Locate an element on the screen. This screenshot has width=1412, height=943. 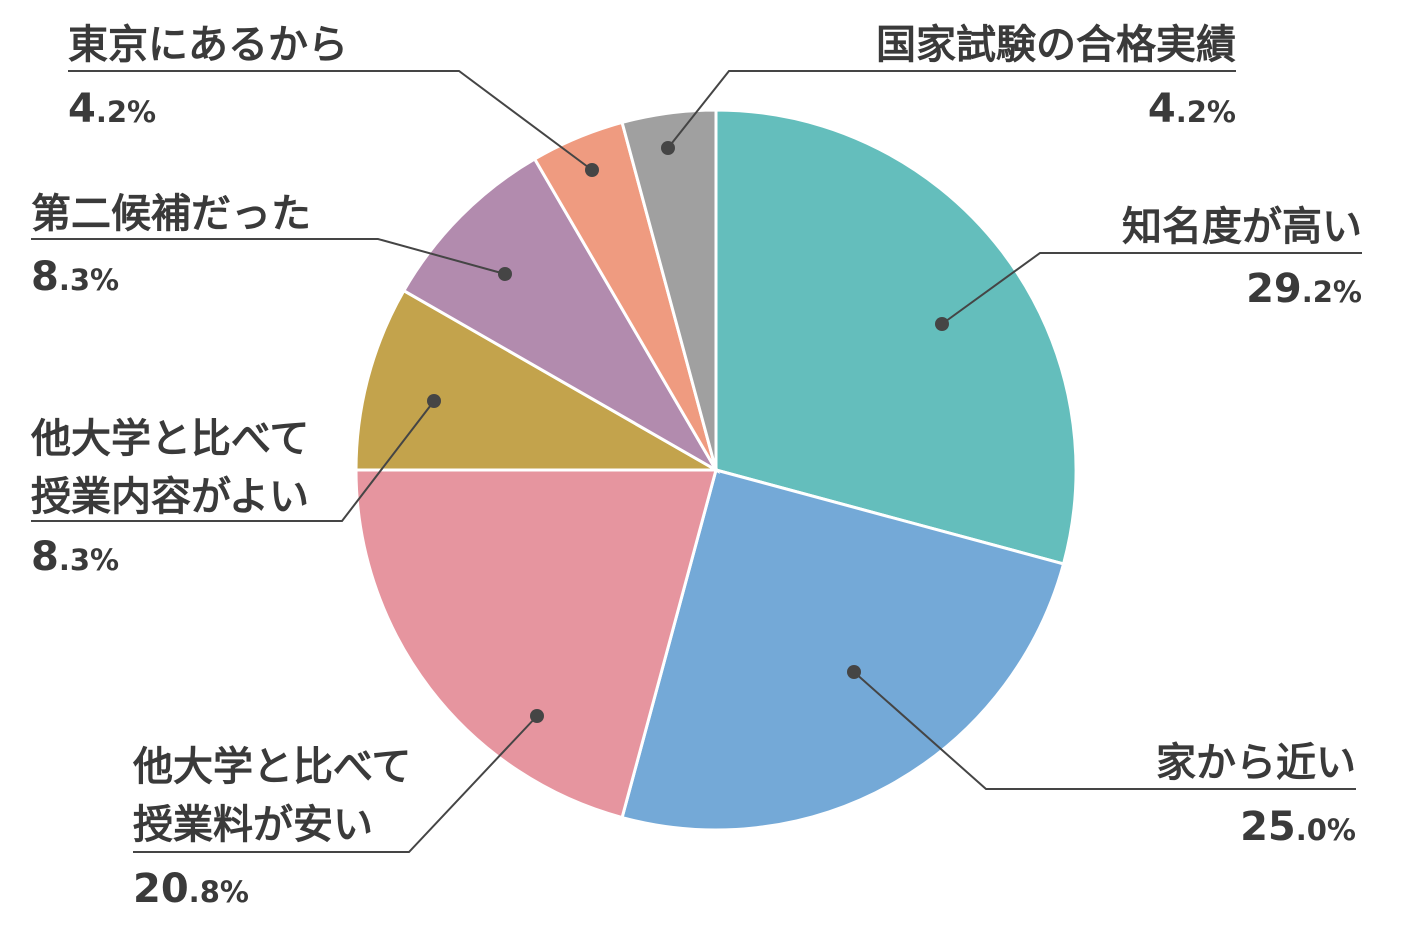
slice-value-main: 20 is located at coordinates (161, 889).